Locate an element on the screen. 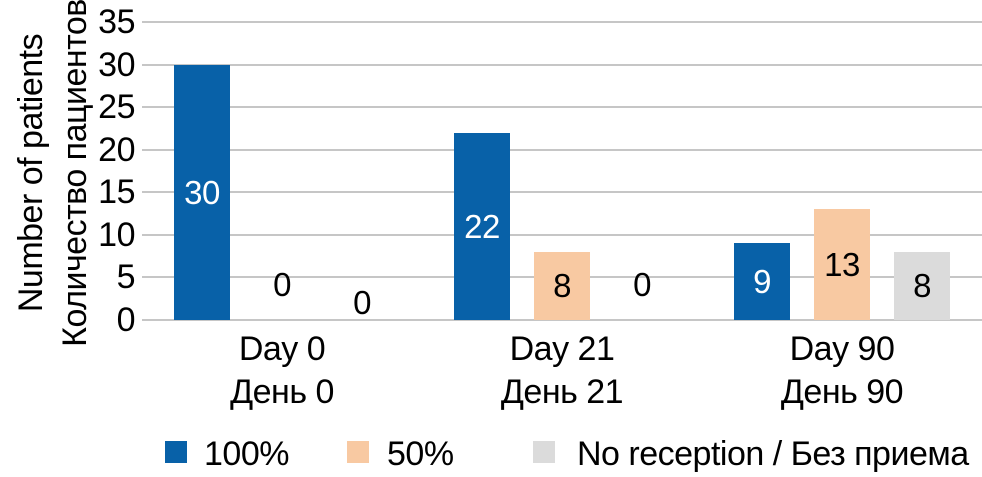 Image resolution: width=982 pixels, height=477 pixels. bar-value-label: 22 is located at coordinates (482, 226).